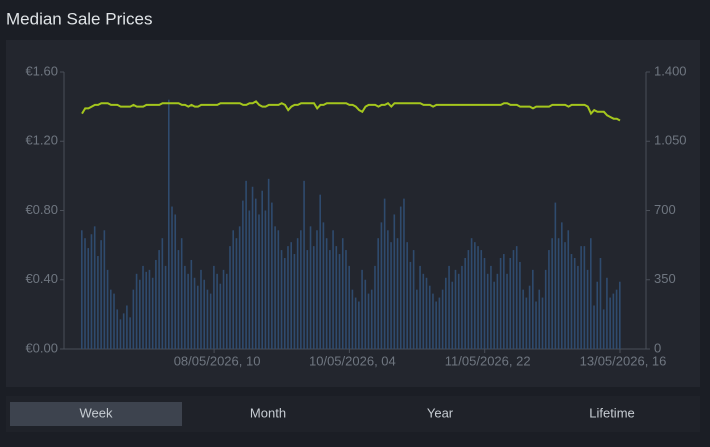 The height and width of the screenshot is (447, 710). I want to click on title: Median Sale Prices, so click(79, 18).